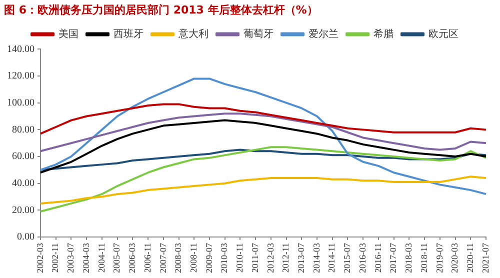 This screenshot has width=500, height=278. Describe the element at coordinates (20, 76) in the screenshot. I see `y-tick-label: 120.00` at that location.